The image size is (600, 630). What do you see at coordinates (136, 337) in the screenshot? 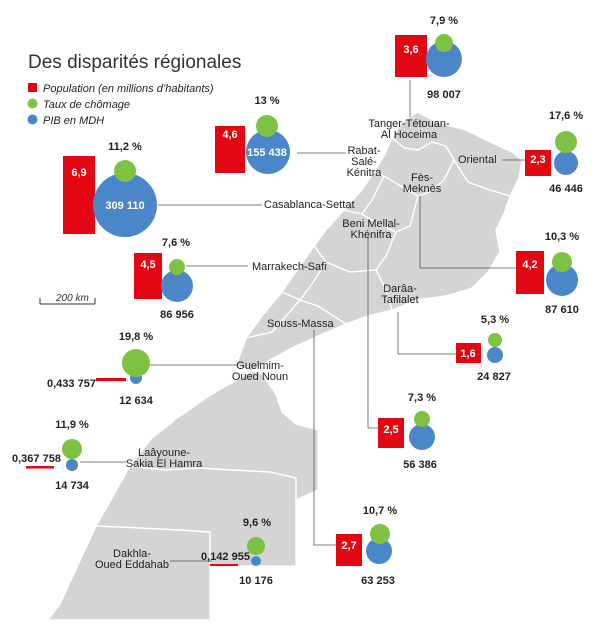
I see `chomage-value: 19,8 %` at bounding box center [136, 337].